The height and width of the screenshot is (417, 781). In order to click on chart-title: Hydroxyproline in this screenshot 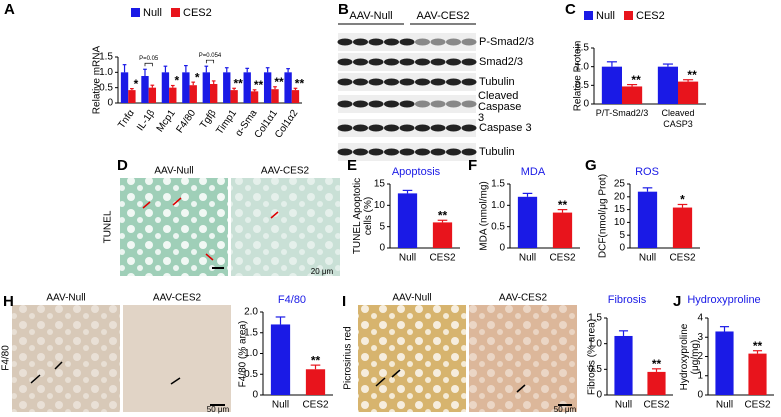, I will do `click(723, 300)`.